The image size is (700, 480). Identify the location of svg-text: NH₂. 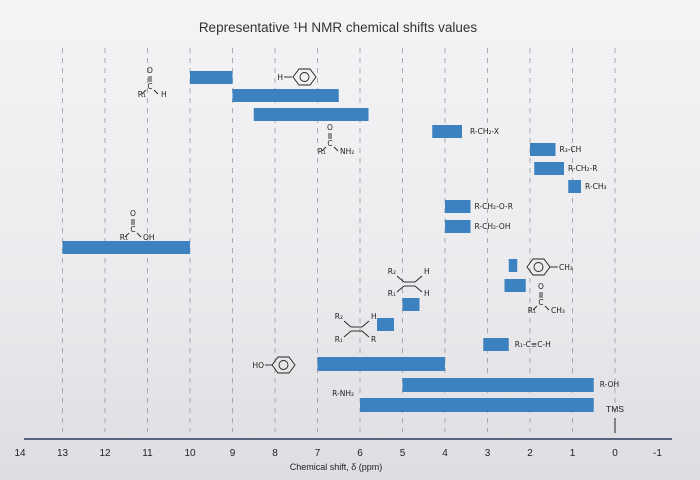
(347, 151).